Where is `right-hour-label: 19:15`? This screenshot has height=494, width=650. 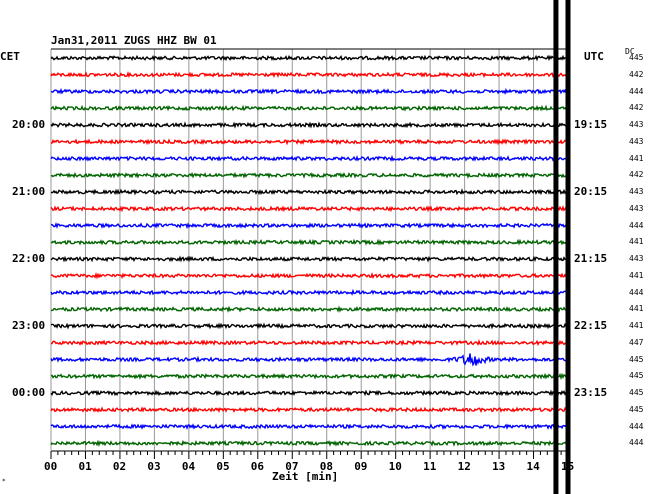
right-hour-label: 19:15 is located at coordinates (591, 124).